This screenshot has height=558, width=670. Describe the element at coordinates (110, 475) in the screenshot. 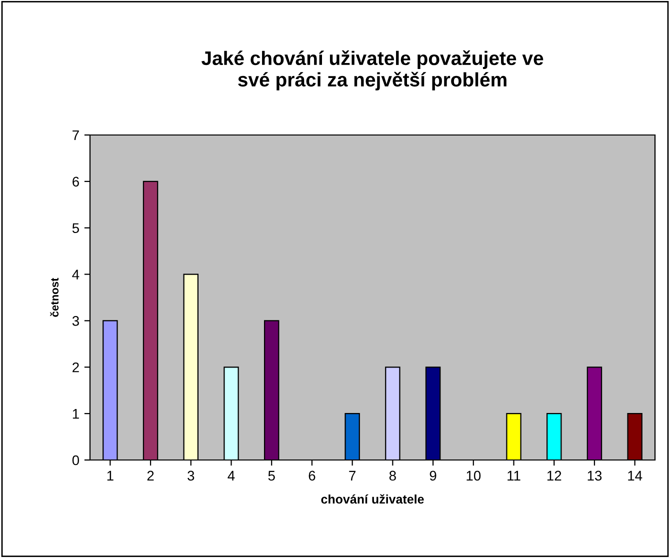

I see `x-tick-label: 1` at that location.